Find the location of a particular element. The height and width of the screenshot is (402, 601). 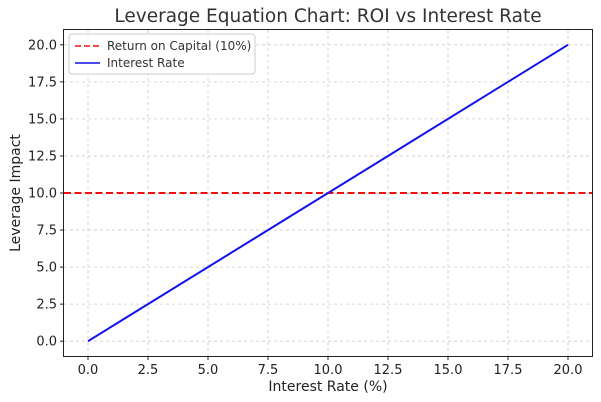

legend-label-roc: Return on Capital (10%) is located at coordinates (179, 46).